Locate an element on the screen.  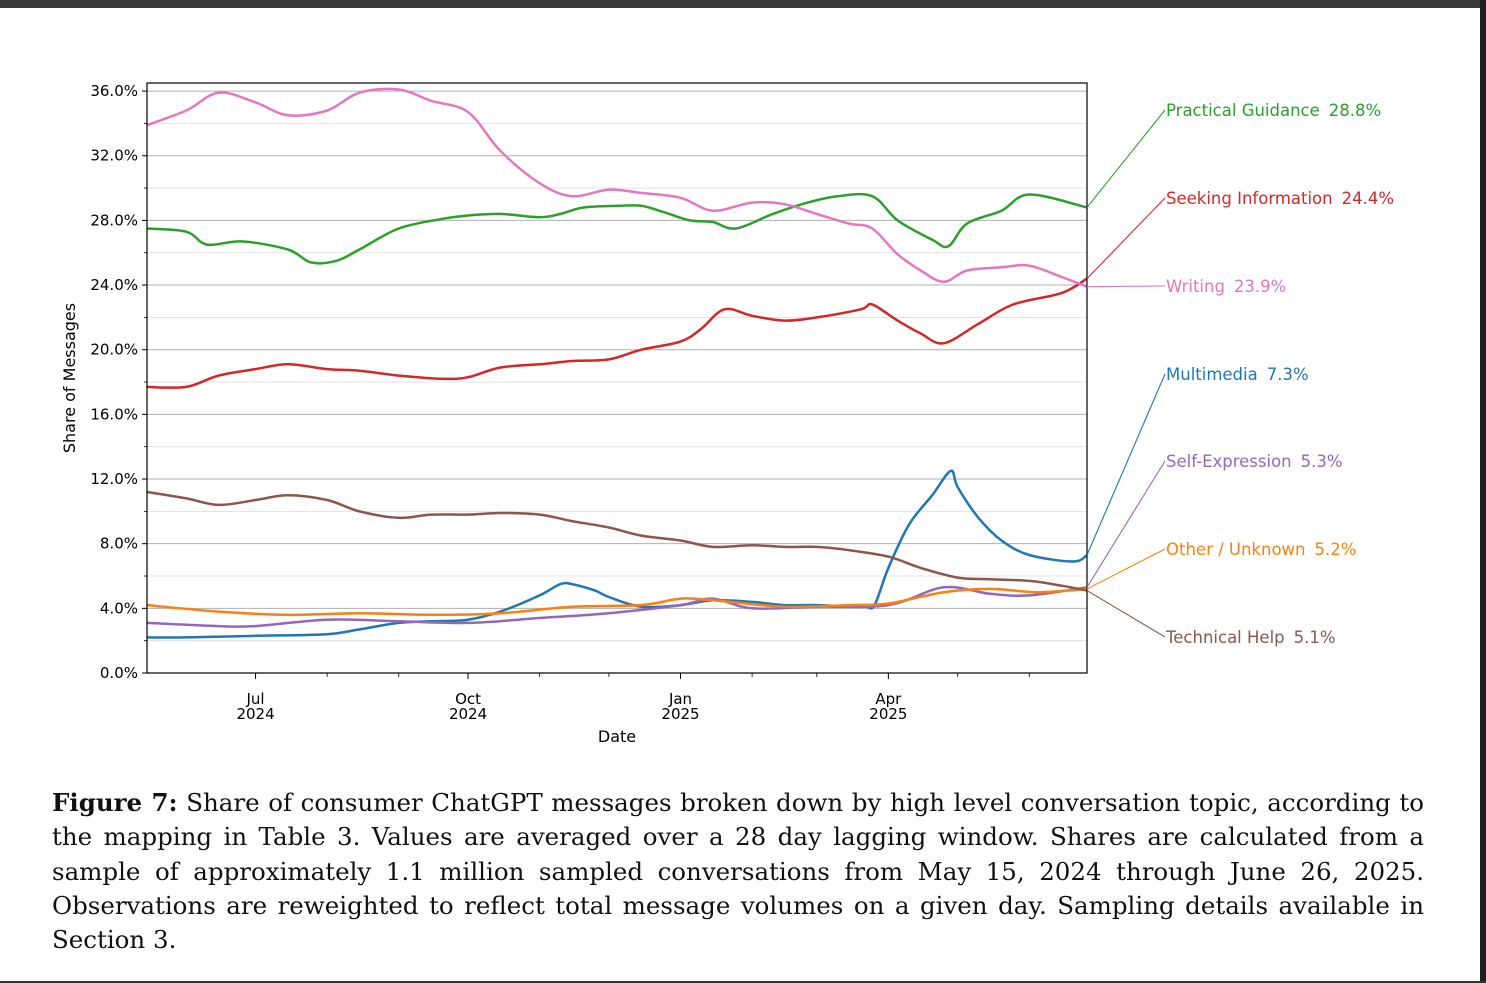
end-label-name: Practical Guidance is located at coordinates (1243, 110).